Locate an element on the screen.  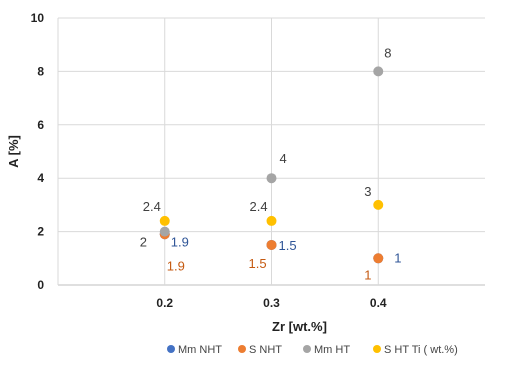
legend-item: Mm NHT is located at coordinates (194, 350).